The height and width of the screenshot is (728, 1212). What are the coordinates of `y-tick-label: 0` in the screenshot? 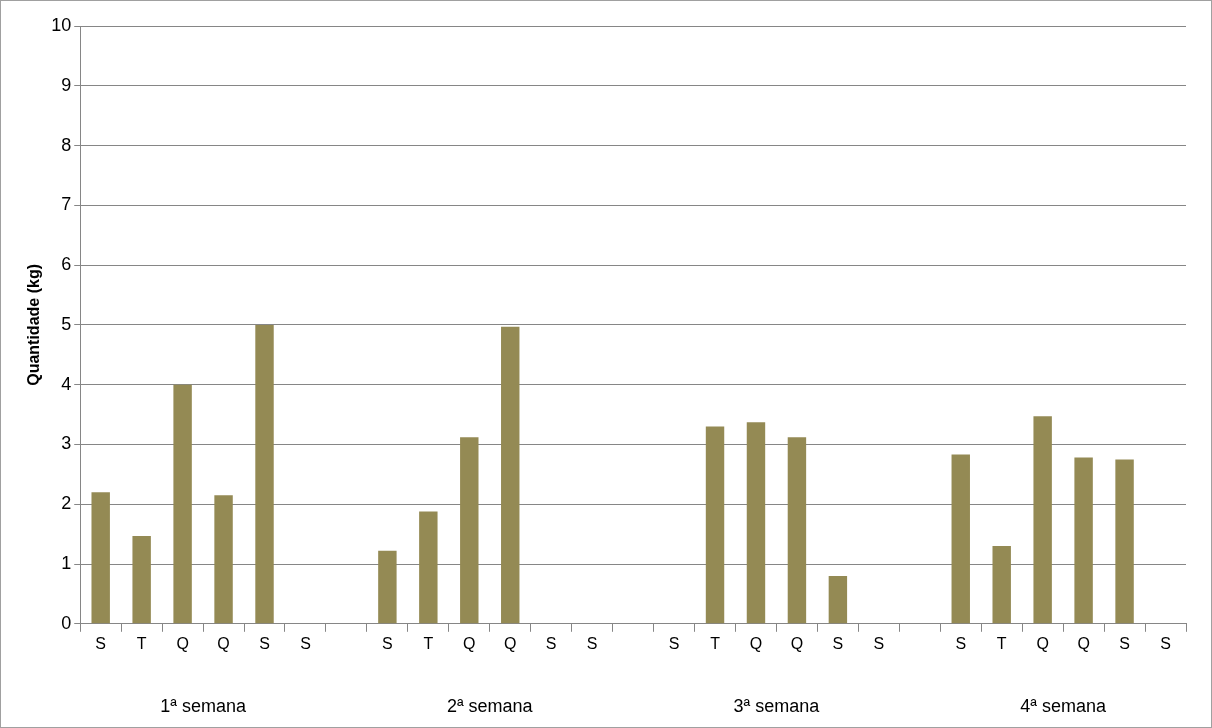 It's located at (66, 622).